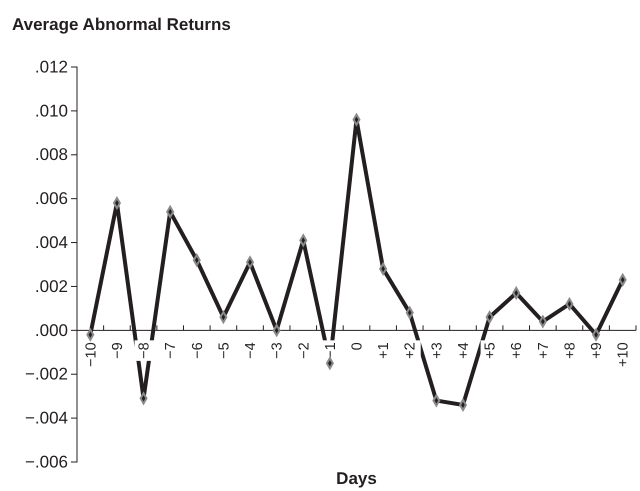 The width and height of the screenshot is (640, 491). I want to click on x-tick-label: −2, so click(304, 350).